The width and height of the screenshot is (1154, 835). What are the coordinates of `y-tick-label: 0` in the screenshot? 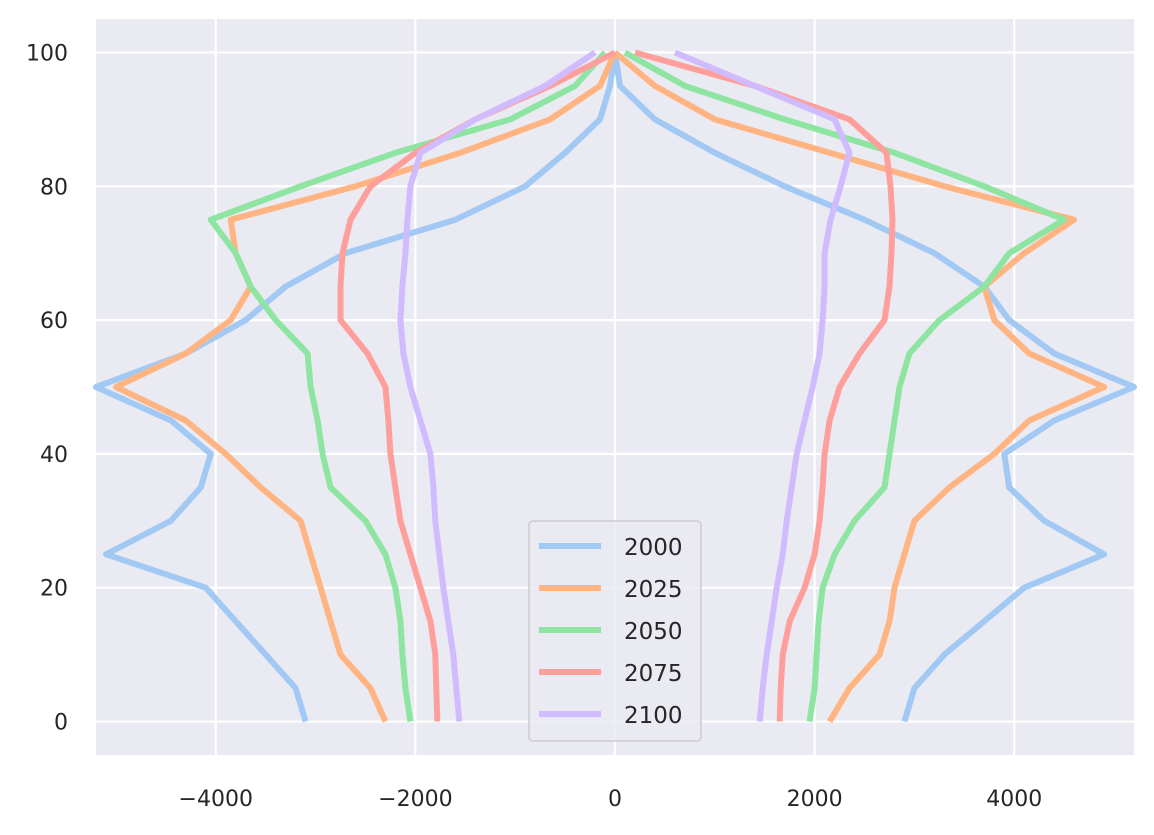 It's located at (61, 723).